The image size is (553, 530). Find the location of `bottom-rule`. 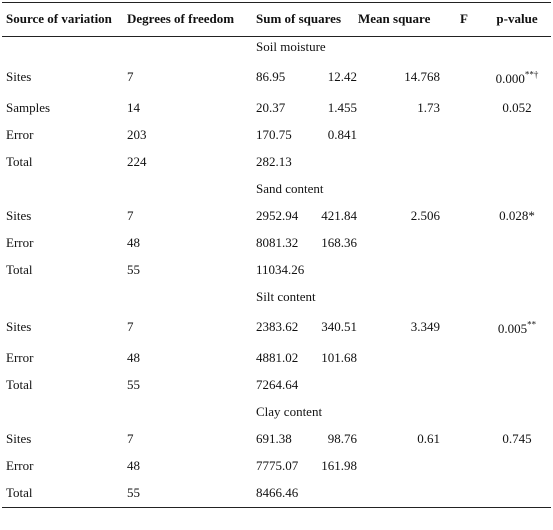

bottom-rule is located at coordinates (276, 507).